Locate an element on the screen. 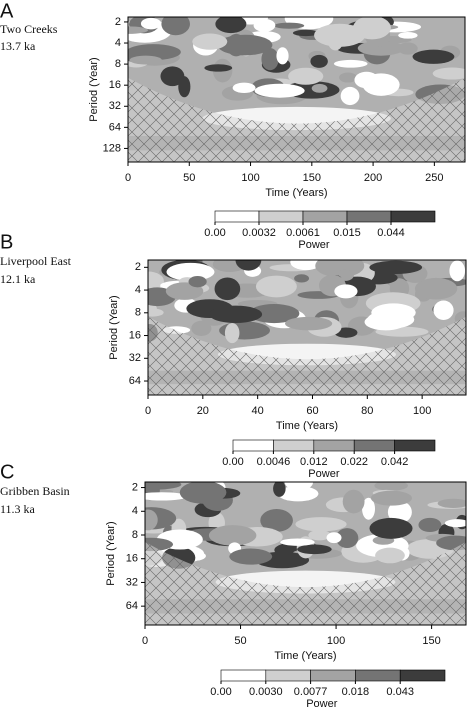 This screenshot has height=708, width=474. x-tick-label: 80 is located at coordinates (367, 411).